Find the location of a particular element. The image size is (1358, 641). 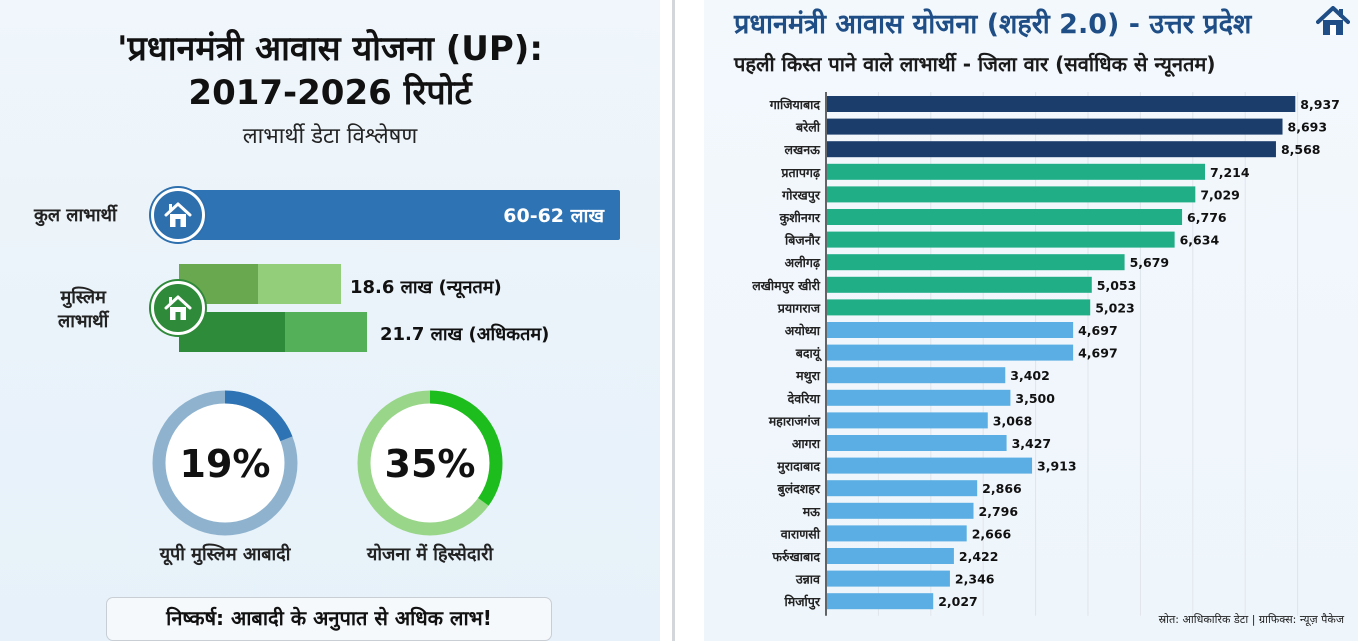

category-label: गाजियाबाद is located at coordinates (795, 104).